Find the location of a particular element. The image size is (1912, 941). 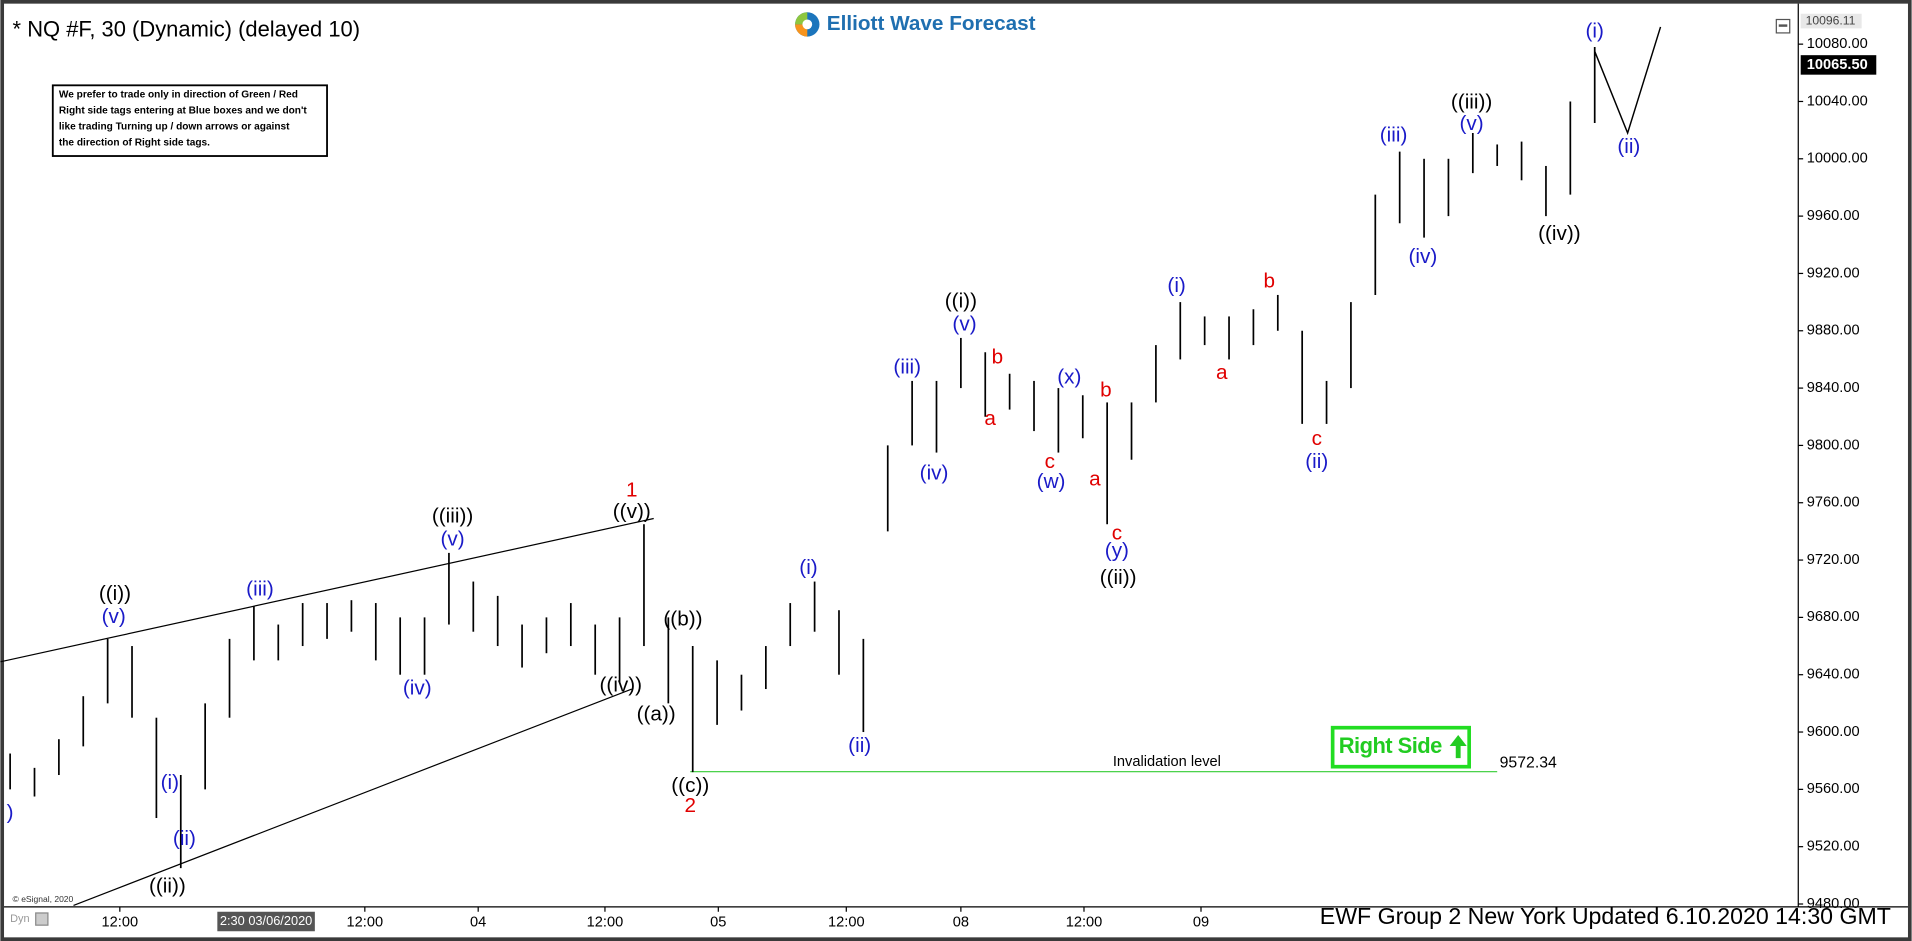

y-tick-label: 9760.00 is located at coordinates (1833, 503).